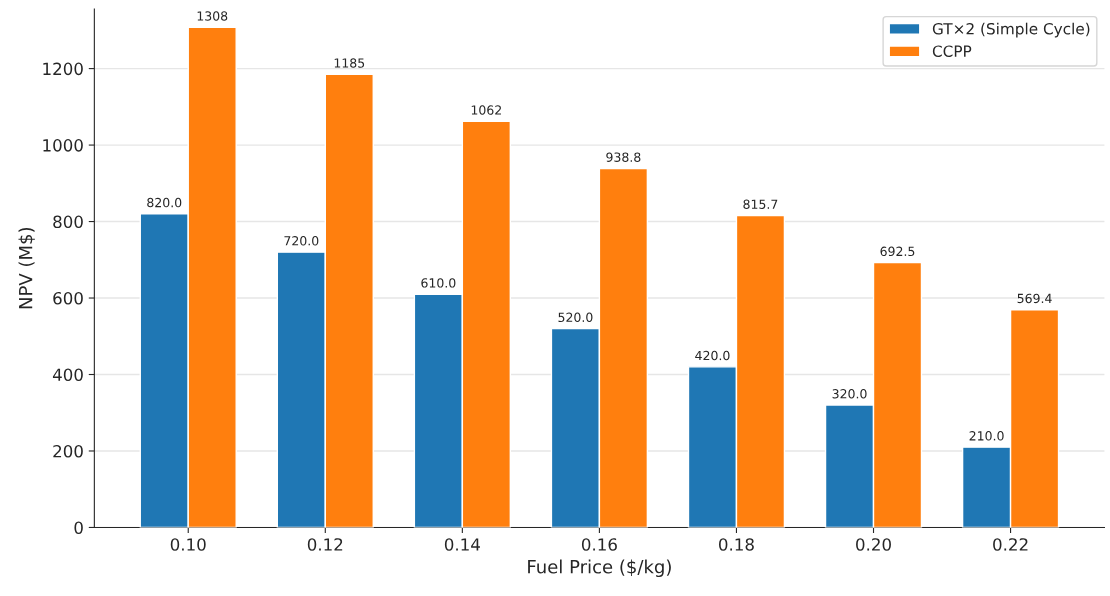 The image size is (1110, 596). I want to click on data-label: 820.0, so click(164, 202).